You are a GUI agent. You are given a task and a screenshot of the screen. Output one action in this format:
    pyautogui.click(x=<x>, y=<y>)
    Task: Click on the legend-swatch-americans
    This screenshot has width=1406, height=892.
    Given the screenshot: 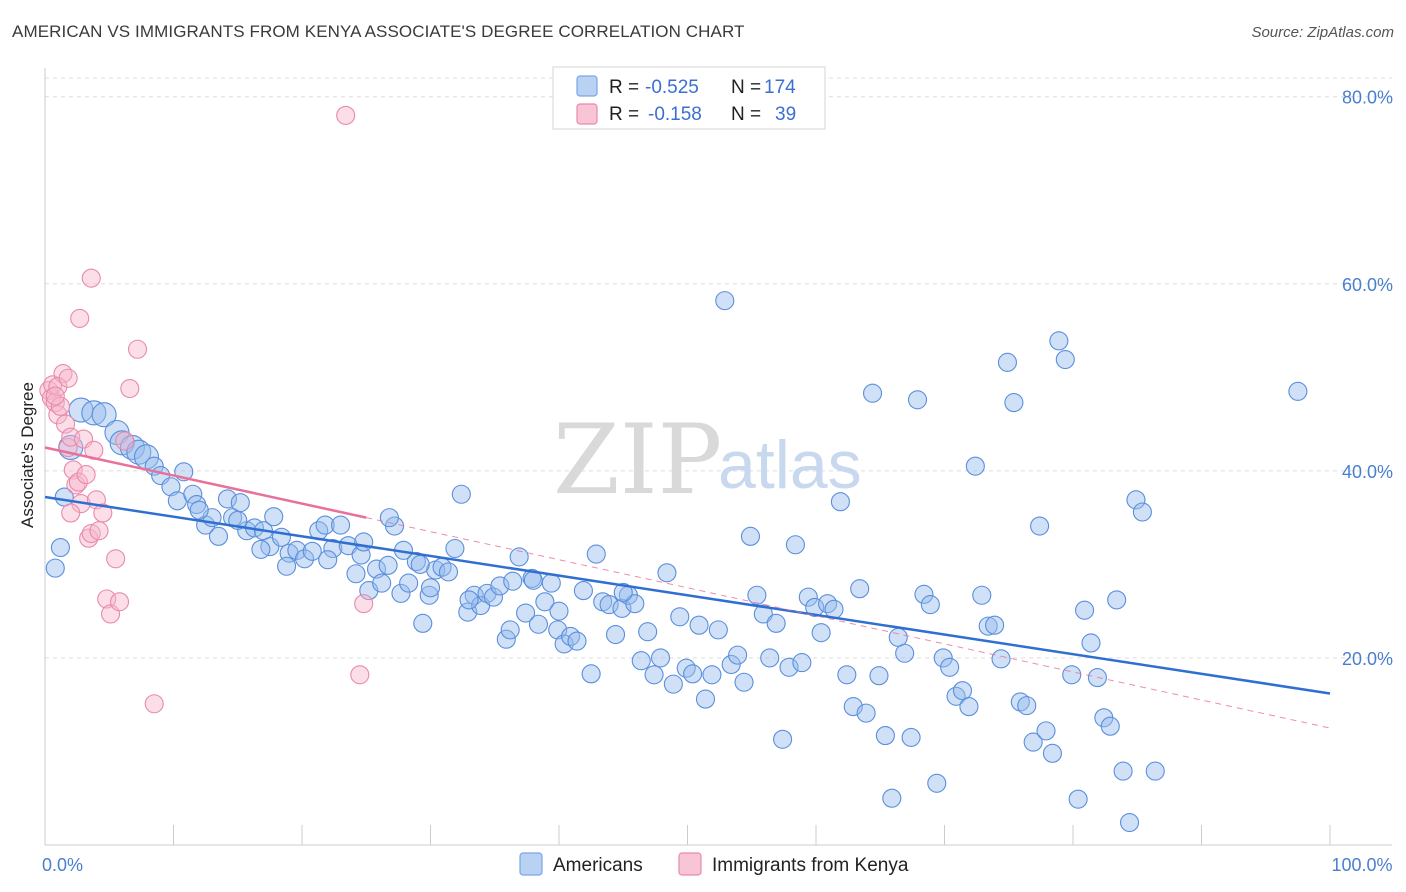 What is the action you would take?
    pyautogui.click(x=587, y=86)
    